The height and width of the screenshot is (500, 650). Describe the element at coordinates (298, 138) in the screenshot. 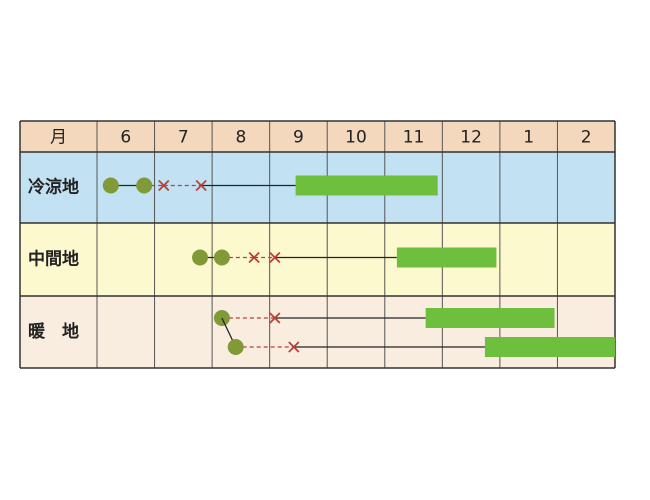

I see `month-label: 9` at that location.